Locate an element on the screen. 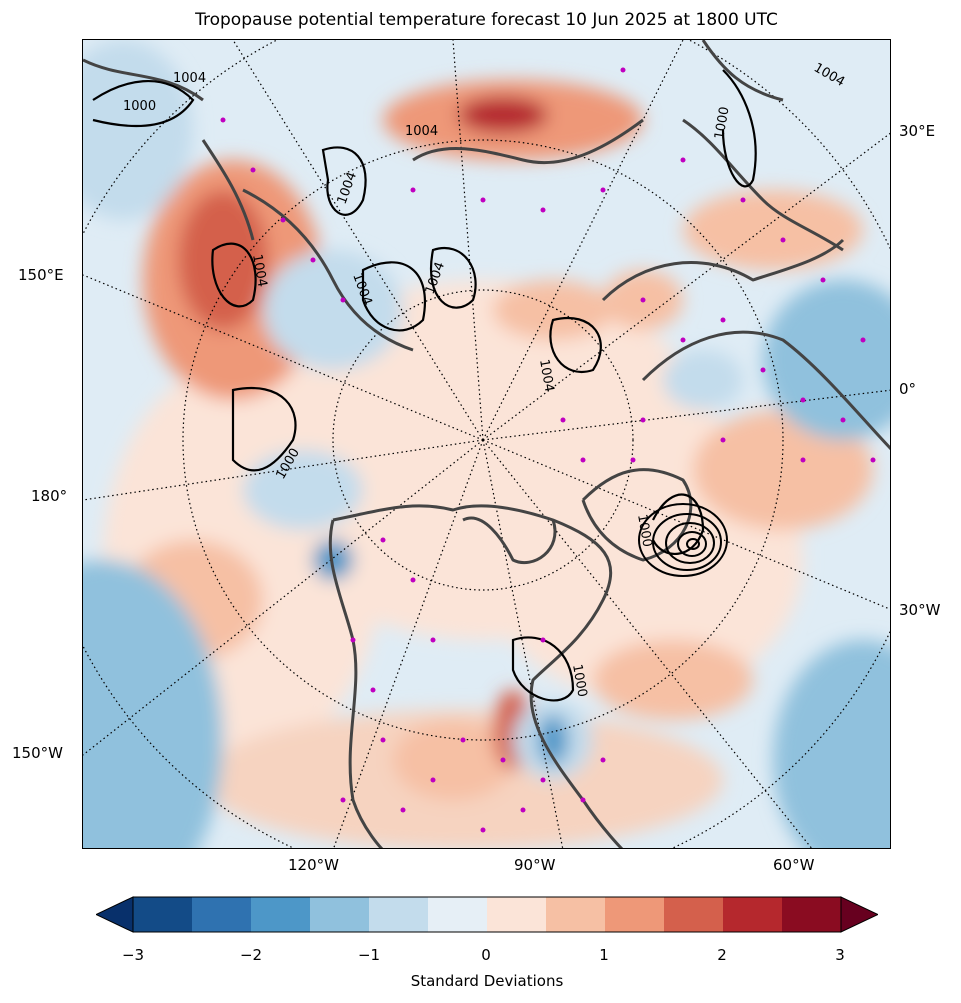 The width and height of the screenshot is (961, 1003). colorbar-tick: 2 is located at coordinates (722, 955).